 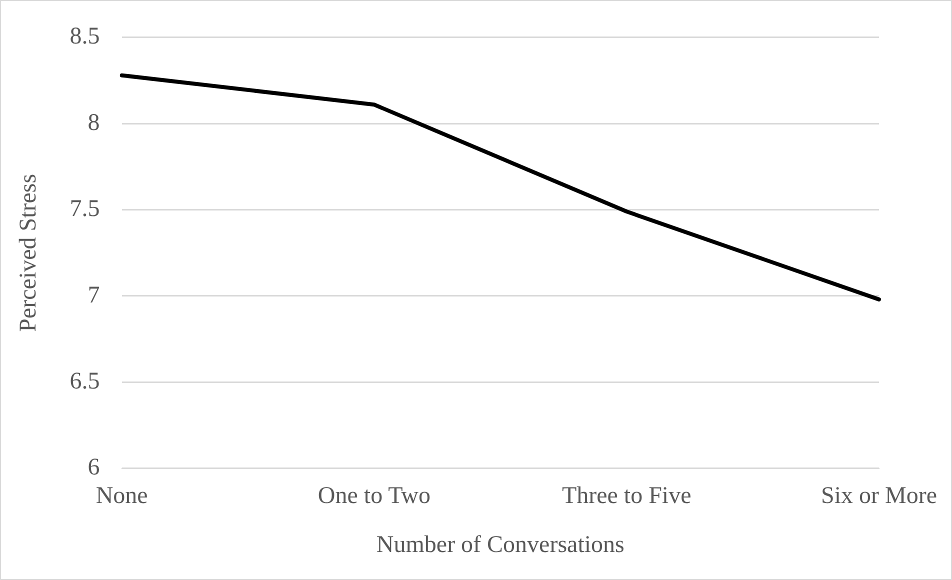 What do you see at coordinates (500, 545) in the screenshot?
I see `x-axis-title: Number of Conversations` at bounding box center [500, 545].